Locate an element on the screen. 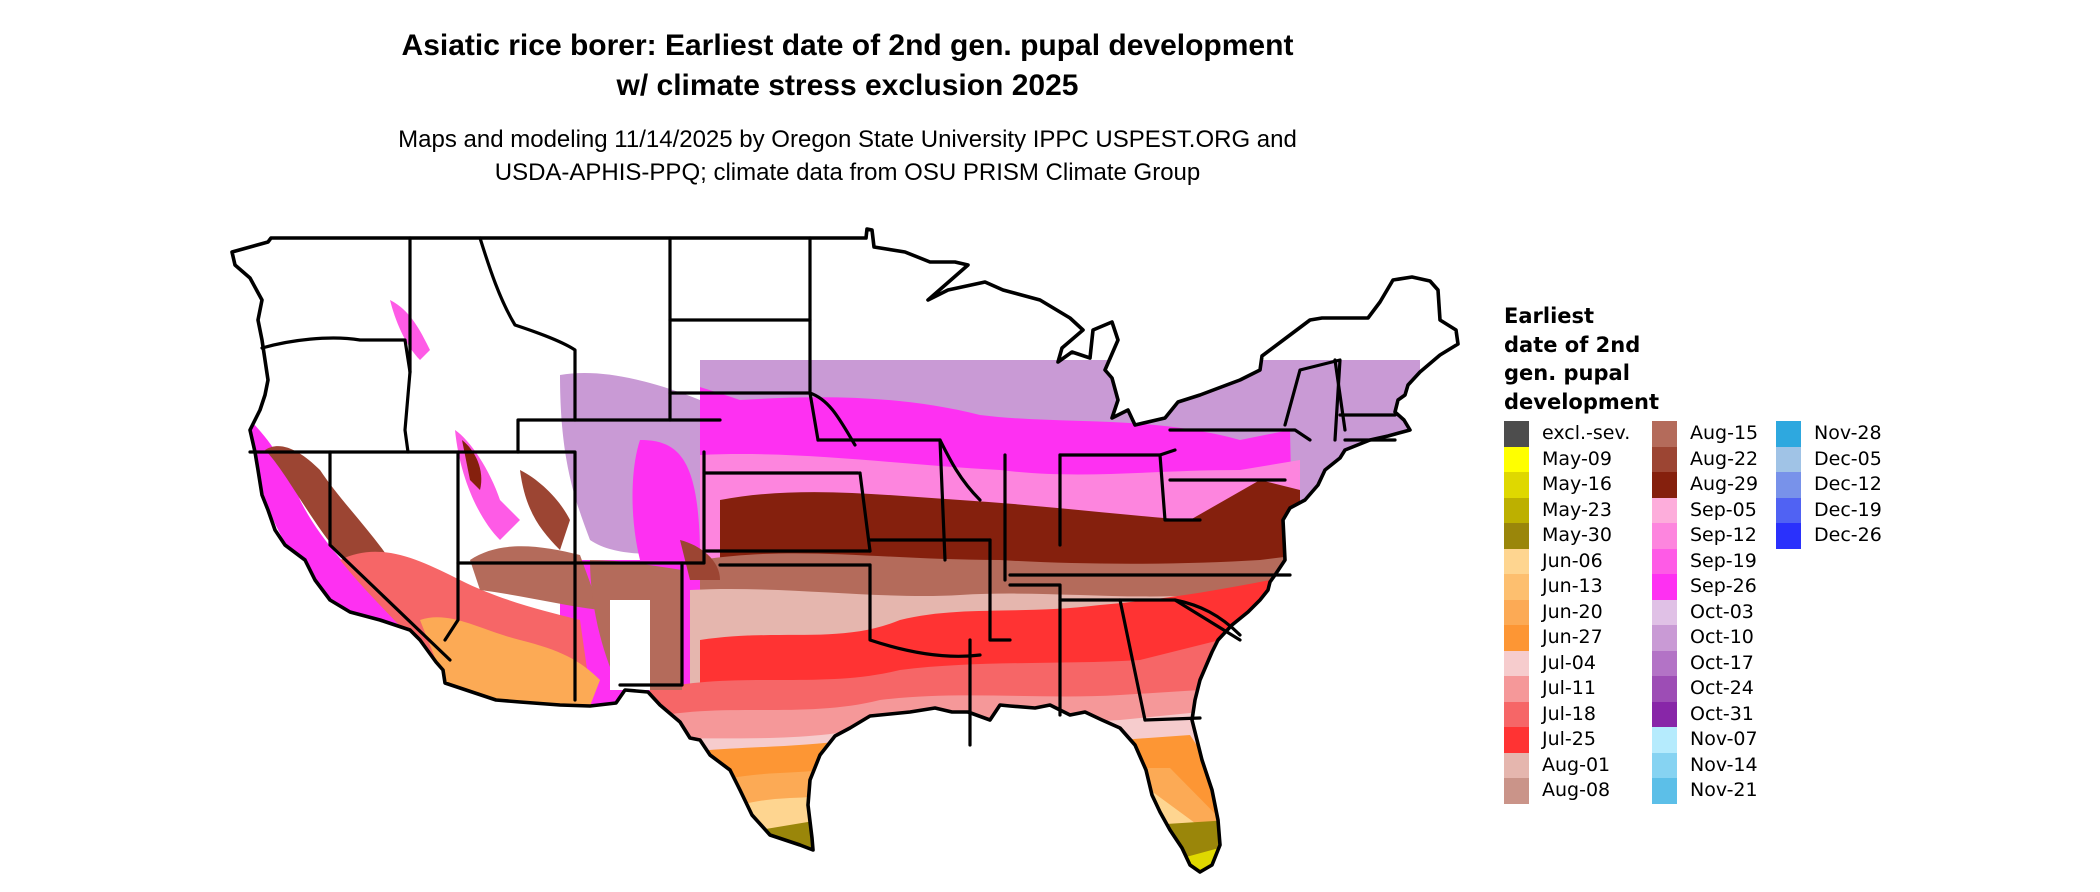 Image resolution: width=2100 pixels, height=892 pixels. legend-label: Aug-15 is located at coordinates (1724, 433).